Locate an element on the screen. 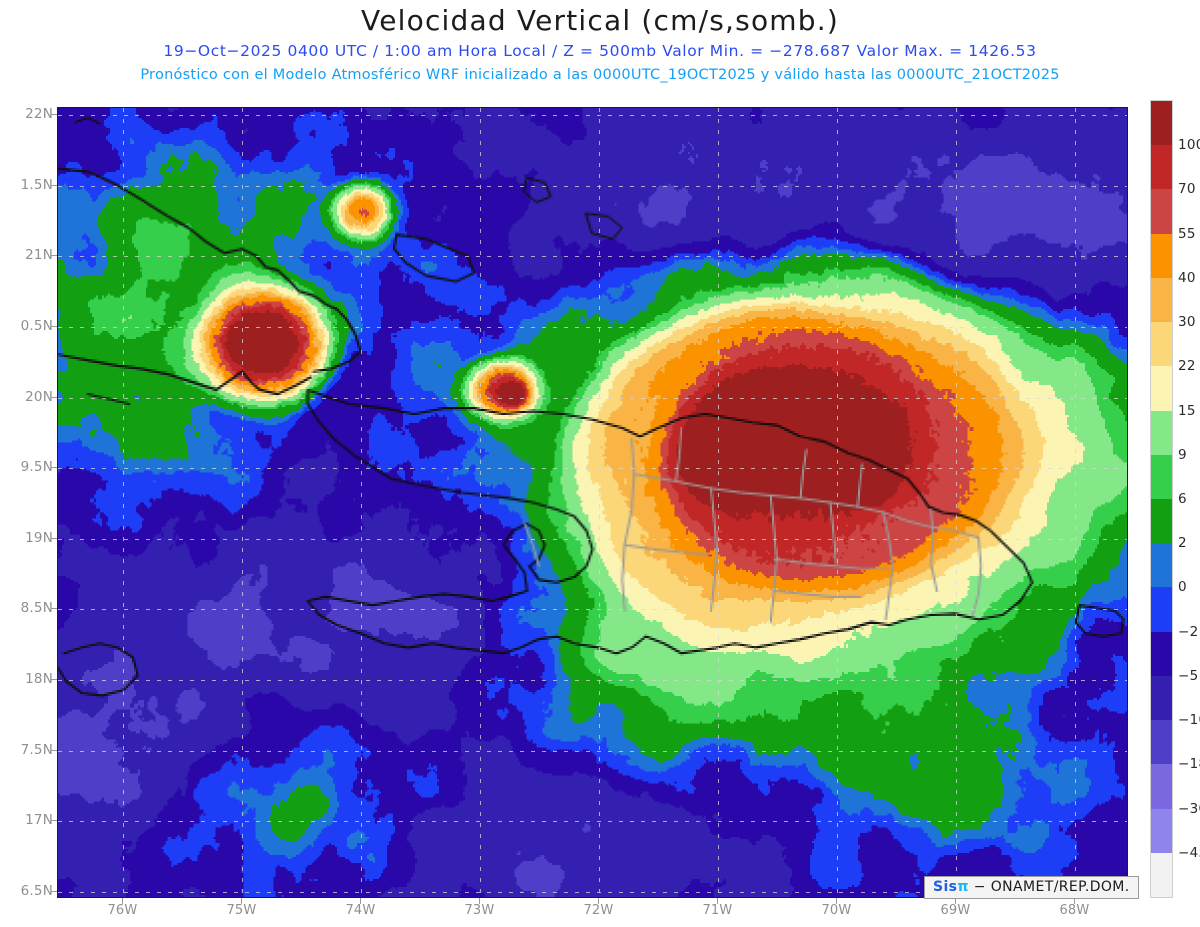 The width and height of the screenshot is (1200, 927). colorbar-tick-label: 40 is located at coordinates (1187, 277).